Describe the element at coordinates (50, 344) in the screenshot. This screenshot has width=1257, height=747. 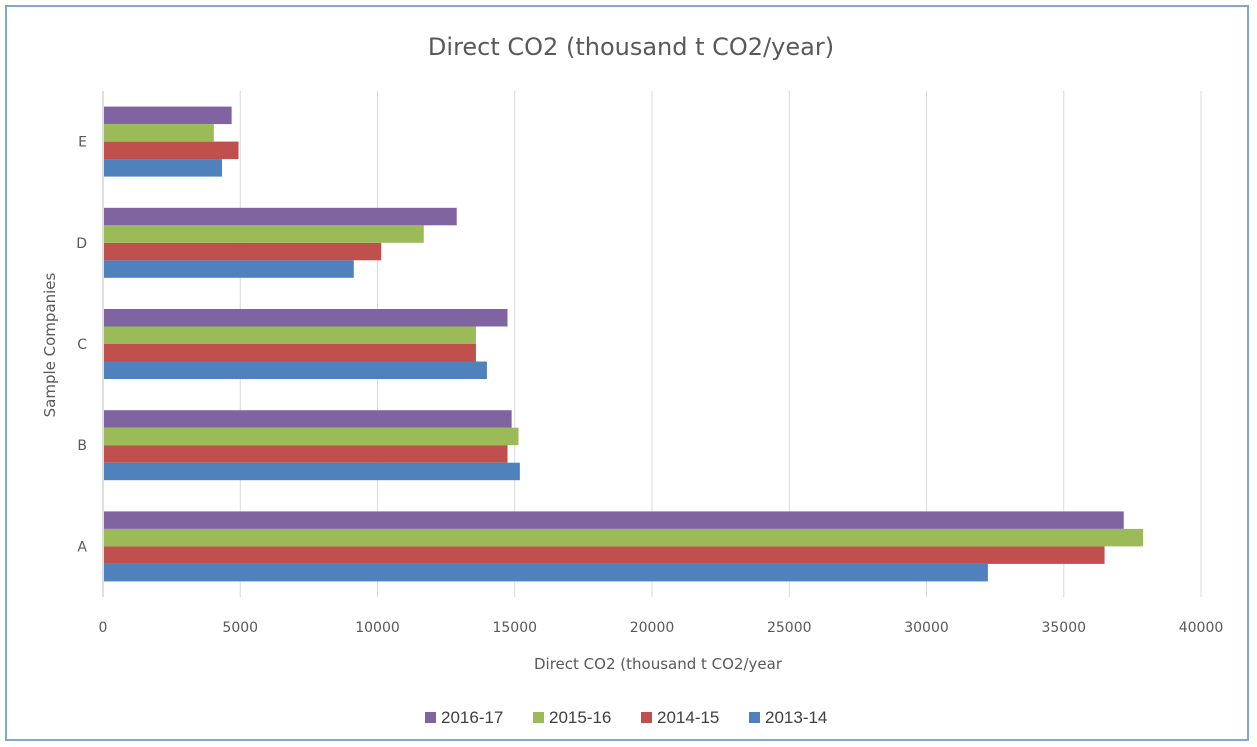
I see `y-axis-title: Sample Companies` at that location.